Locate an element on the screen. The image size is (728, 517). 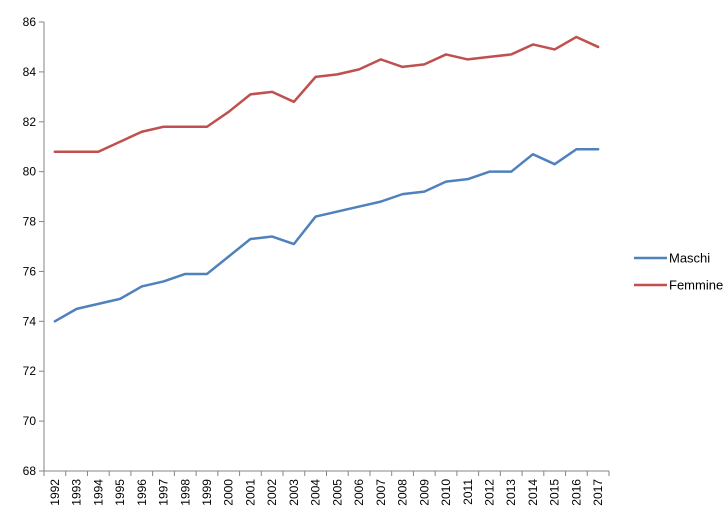
legend-label-maschi: Maschi is located at coordinates (689, 258).